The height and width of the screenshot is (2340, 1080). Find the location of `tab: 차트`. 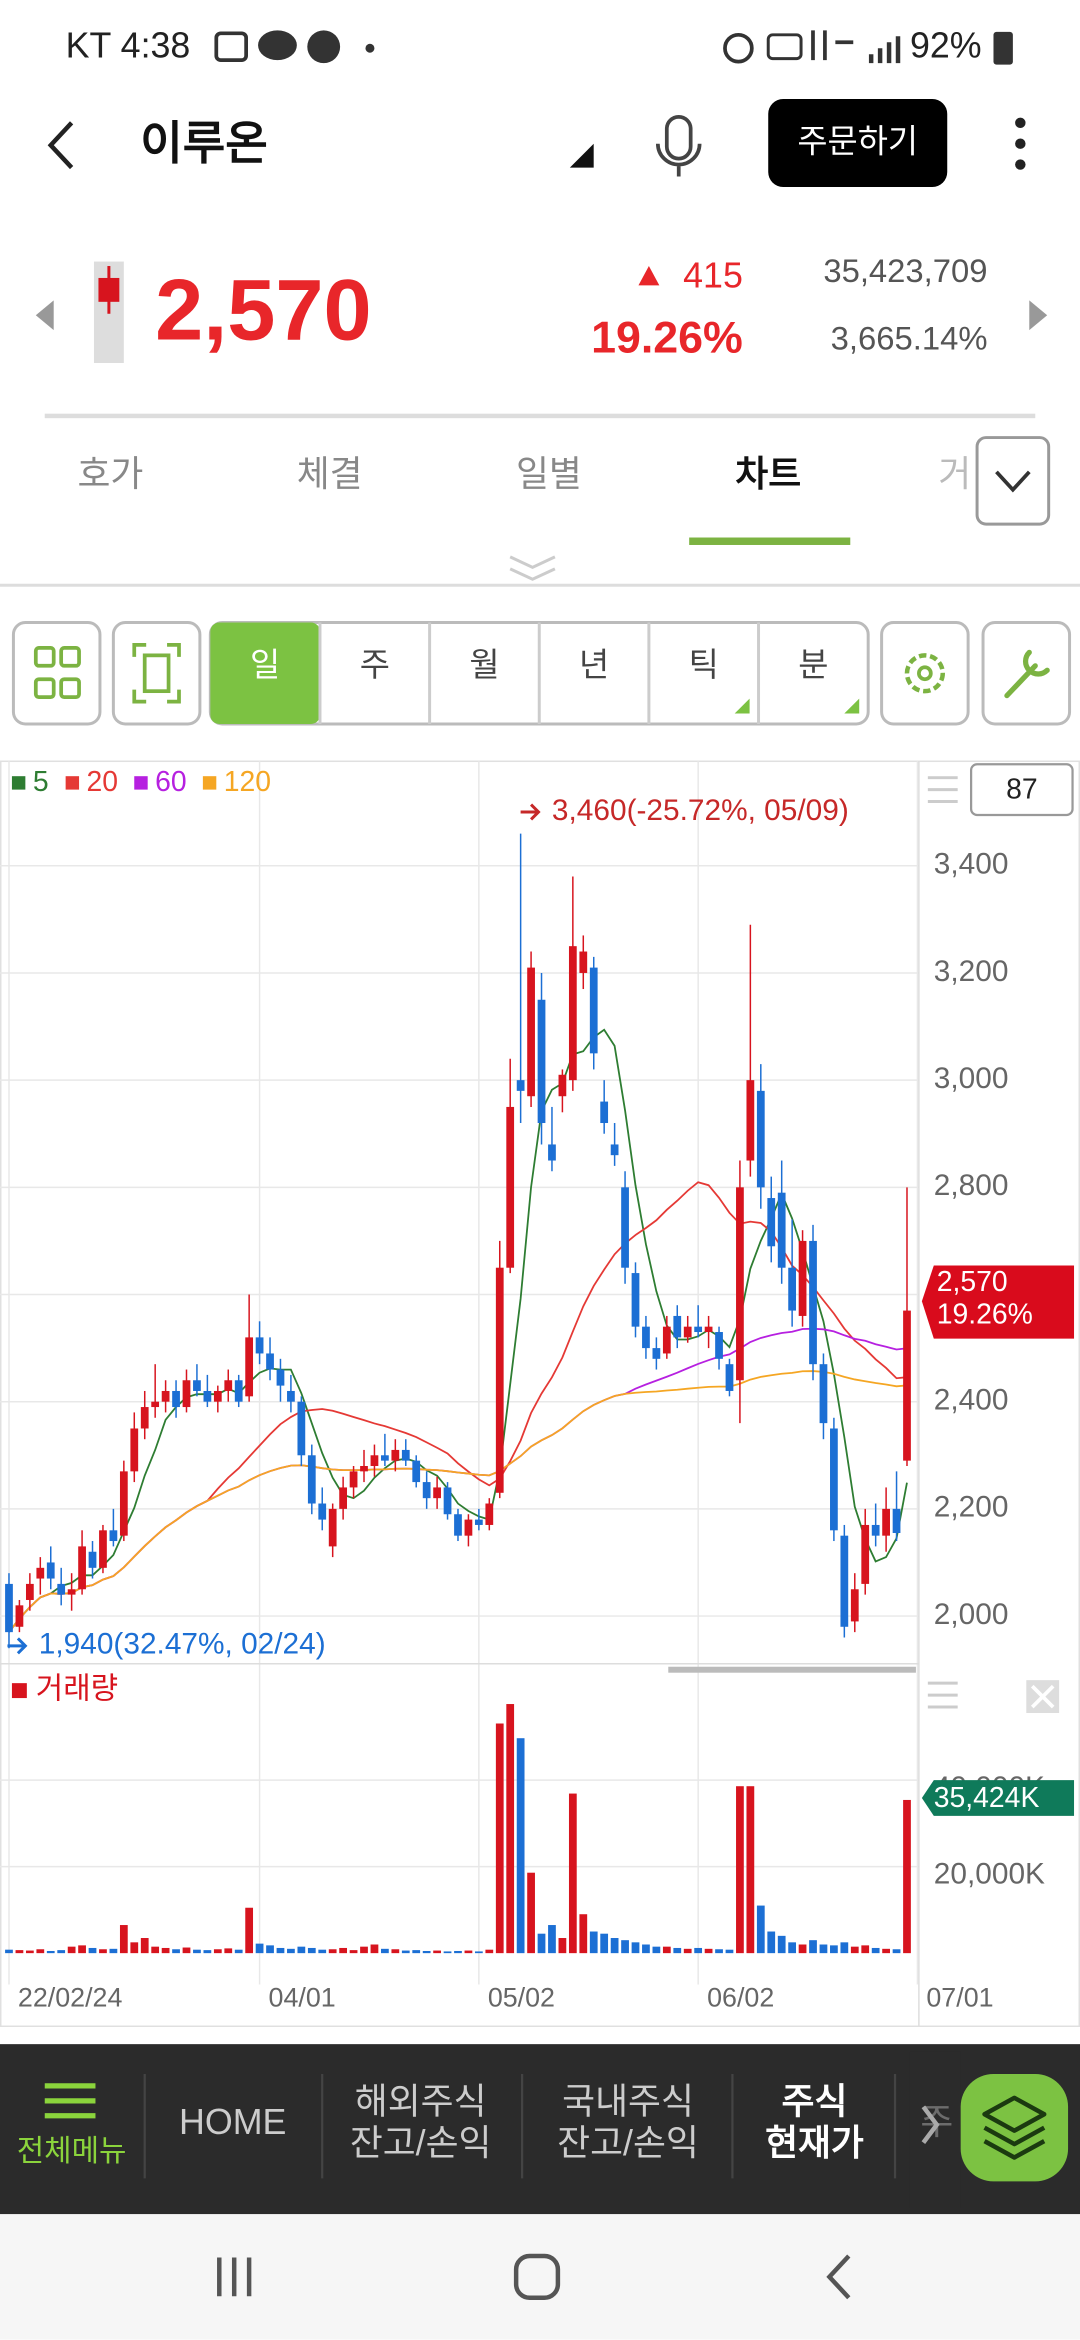

tab: 차트 is located at coordinates (768, 474).